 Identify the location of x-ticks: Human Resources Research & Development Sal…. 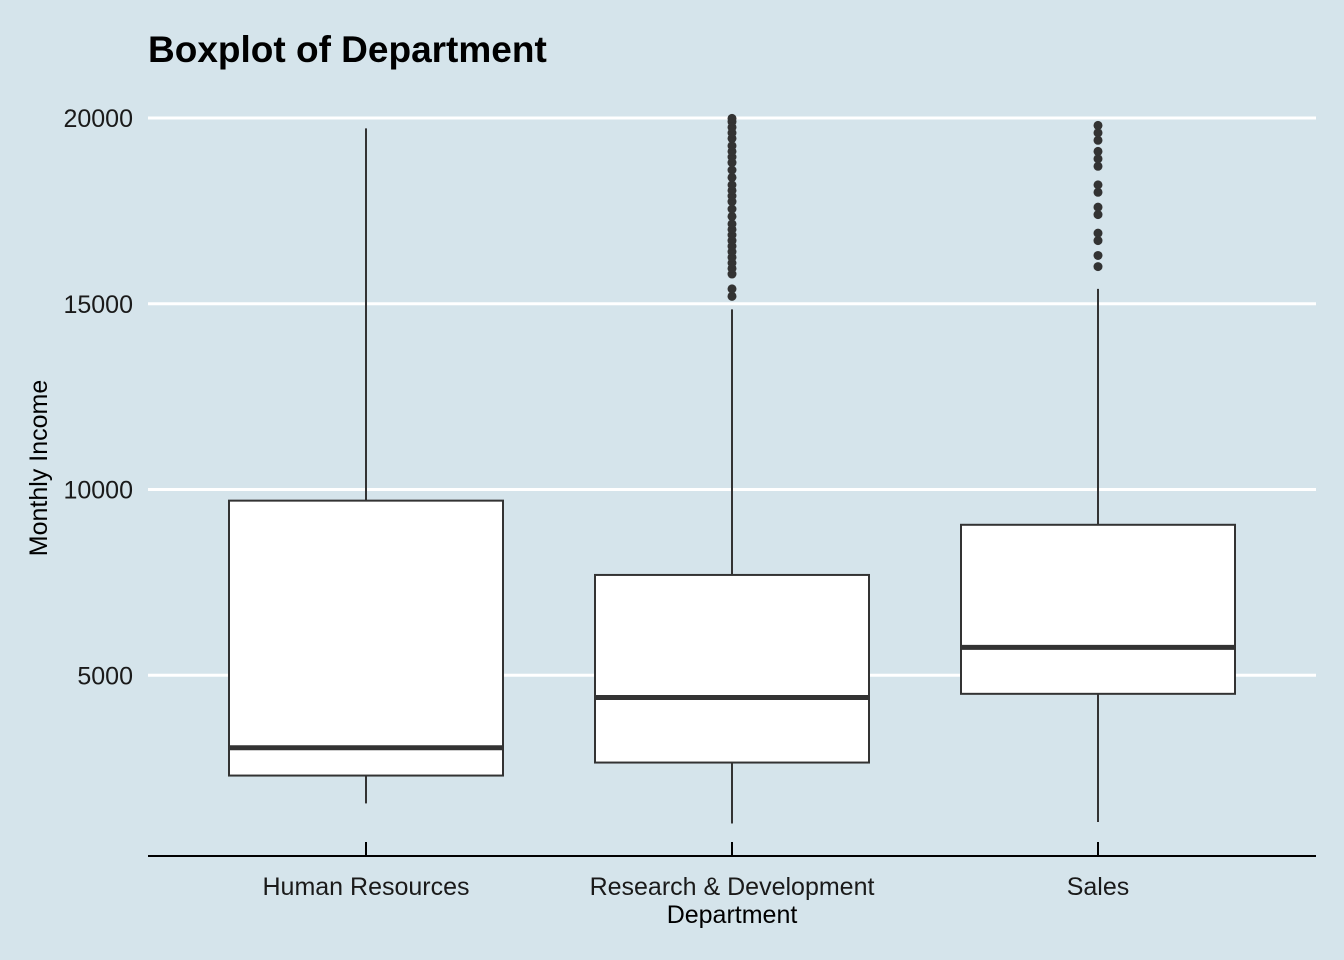
(695, 871).